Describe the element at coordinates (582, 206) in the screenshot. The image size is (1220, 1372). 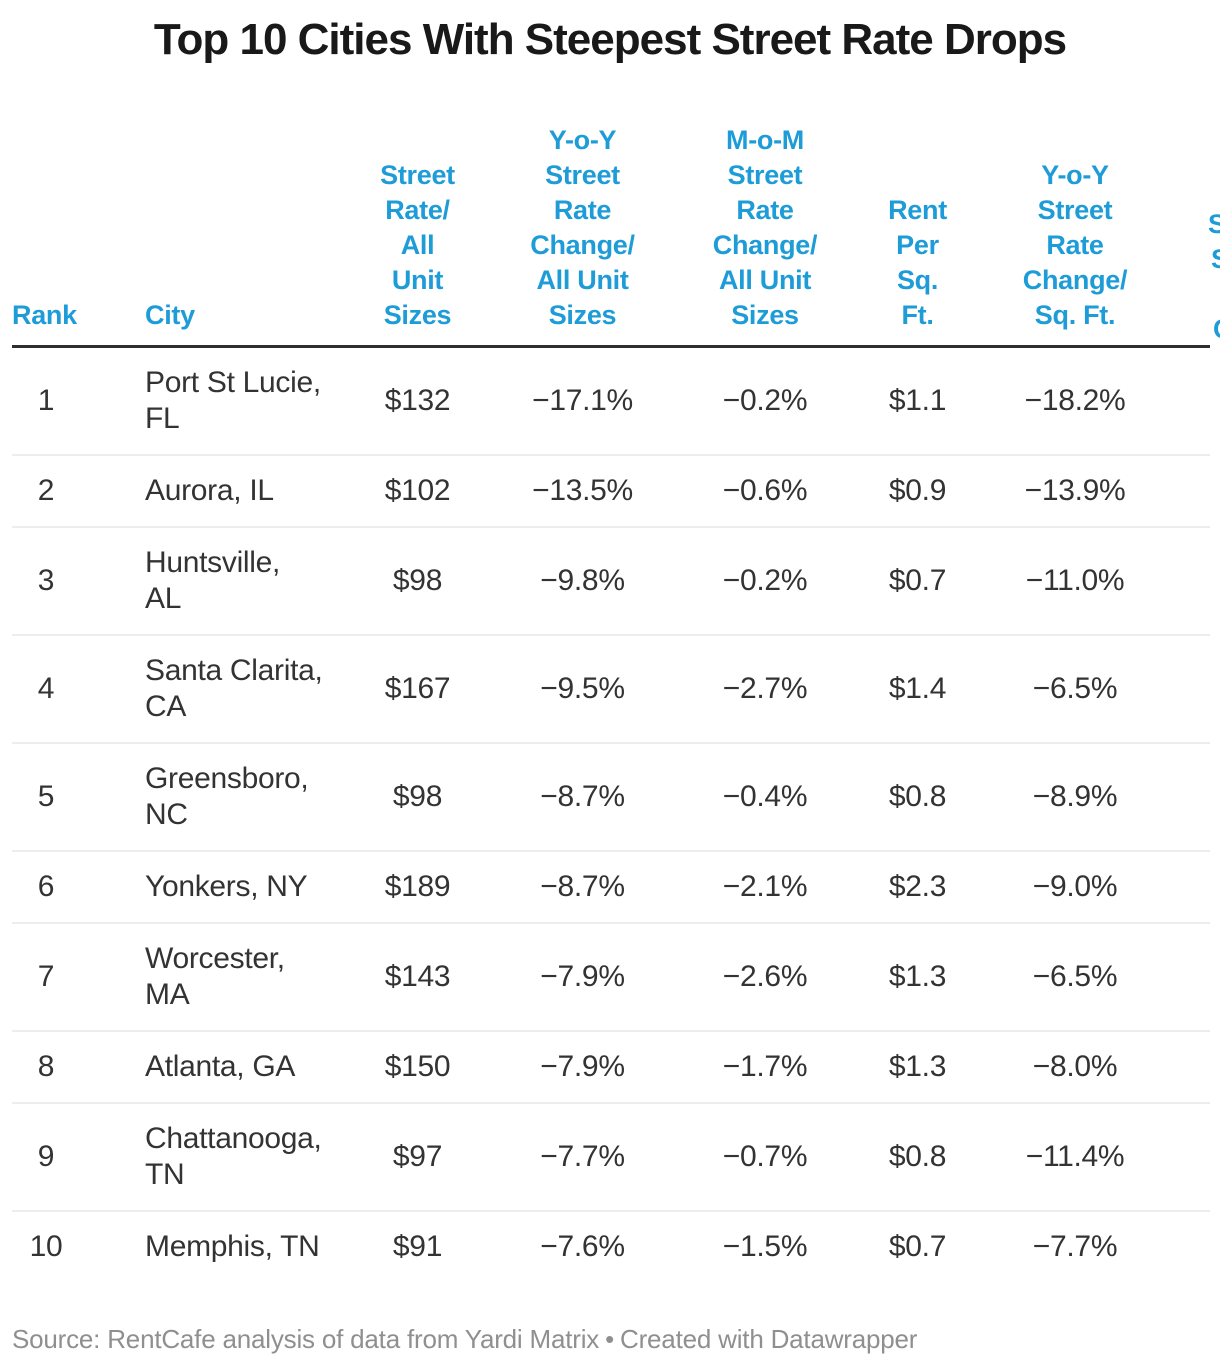
I see `column-header-yoy-street-rate-change-all-unit-sizes: Y-o-Y Street Rate Change/ All Unit Sizes` at that location.